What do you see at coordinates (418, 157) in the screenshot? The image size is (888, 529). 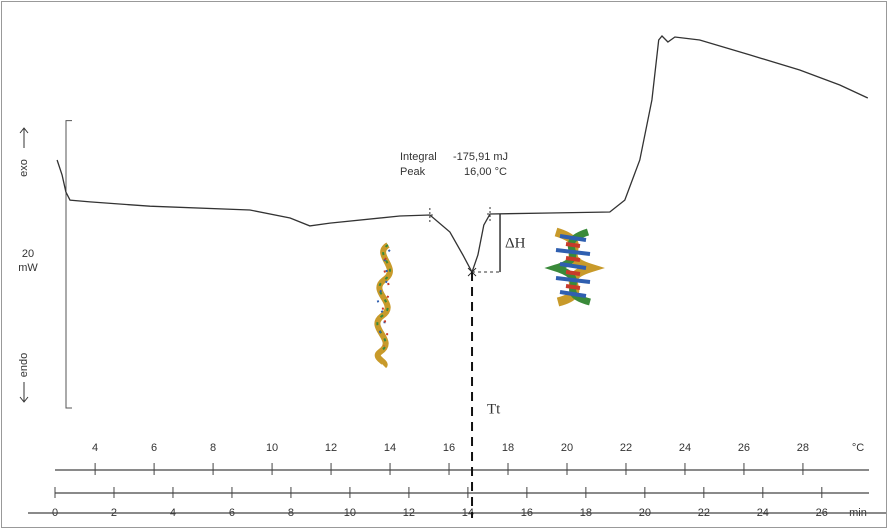 I see `integral-label: Integral` at bounding box center [418, 157].